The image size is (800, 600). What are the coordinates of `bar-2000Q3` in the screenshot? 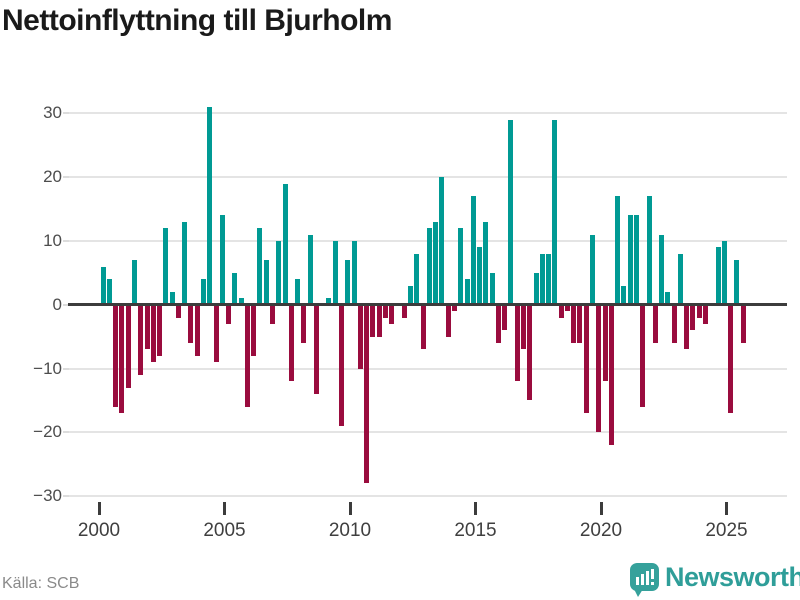 It's located at (116, 355).